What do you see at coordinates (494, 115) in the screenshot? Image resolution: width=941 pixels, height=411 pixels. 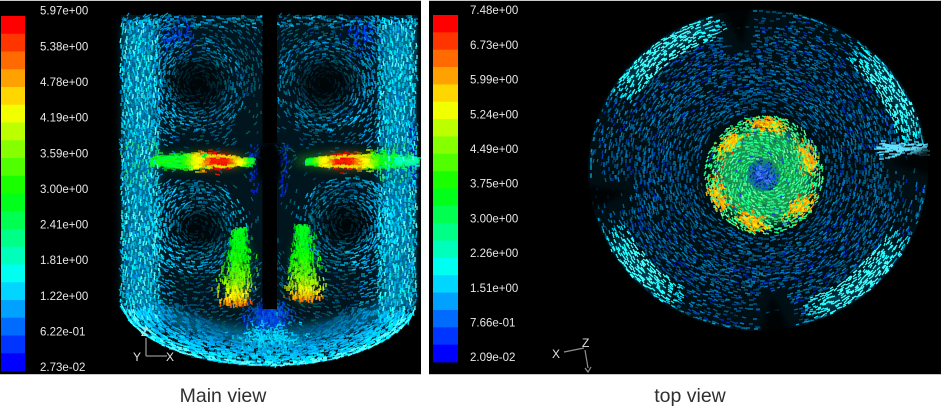 I see `svg-text: 5.24e+00` at bounding box center [494, 115].